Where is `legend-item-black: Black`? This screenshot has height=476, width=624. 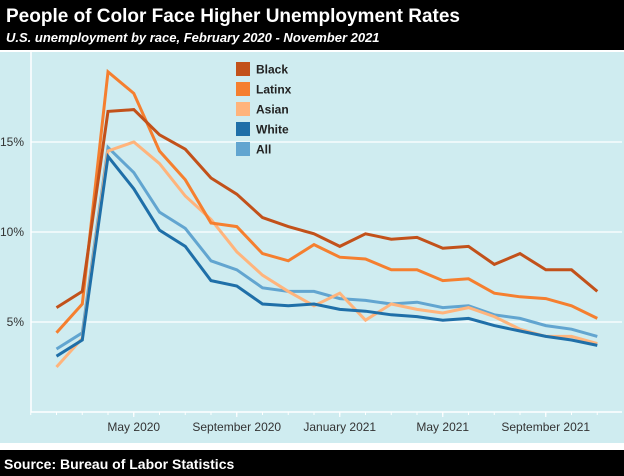 legend-item-black: Black is located at coordinates (262, 69).